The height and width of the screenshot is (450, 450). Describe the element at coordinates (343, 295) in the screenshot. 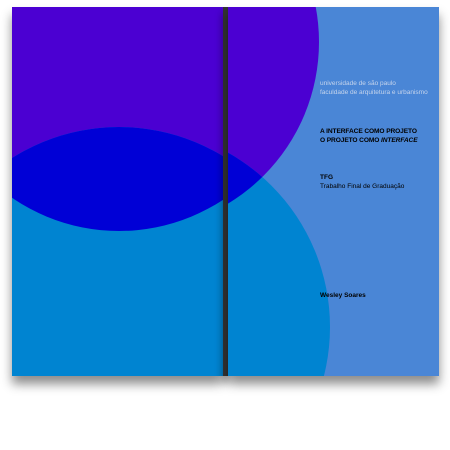

I see `author-name: Wesley Soares` at that location.